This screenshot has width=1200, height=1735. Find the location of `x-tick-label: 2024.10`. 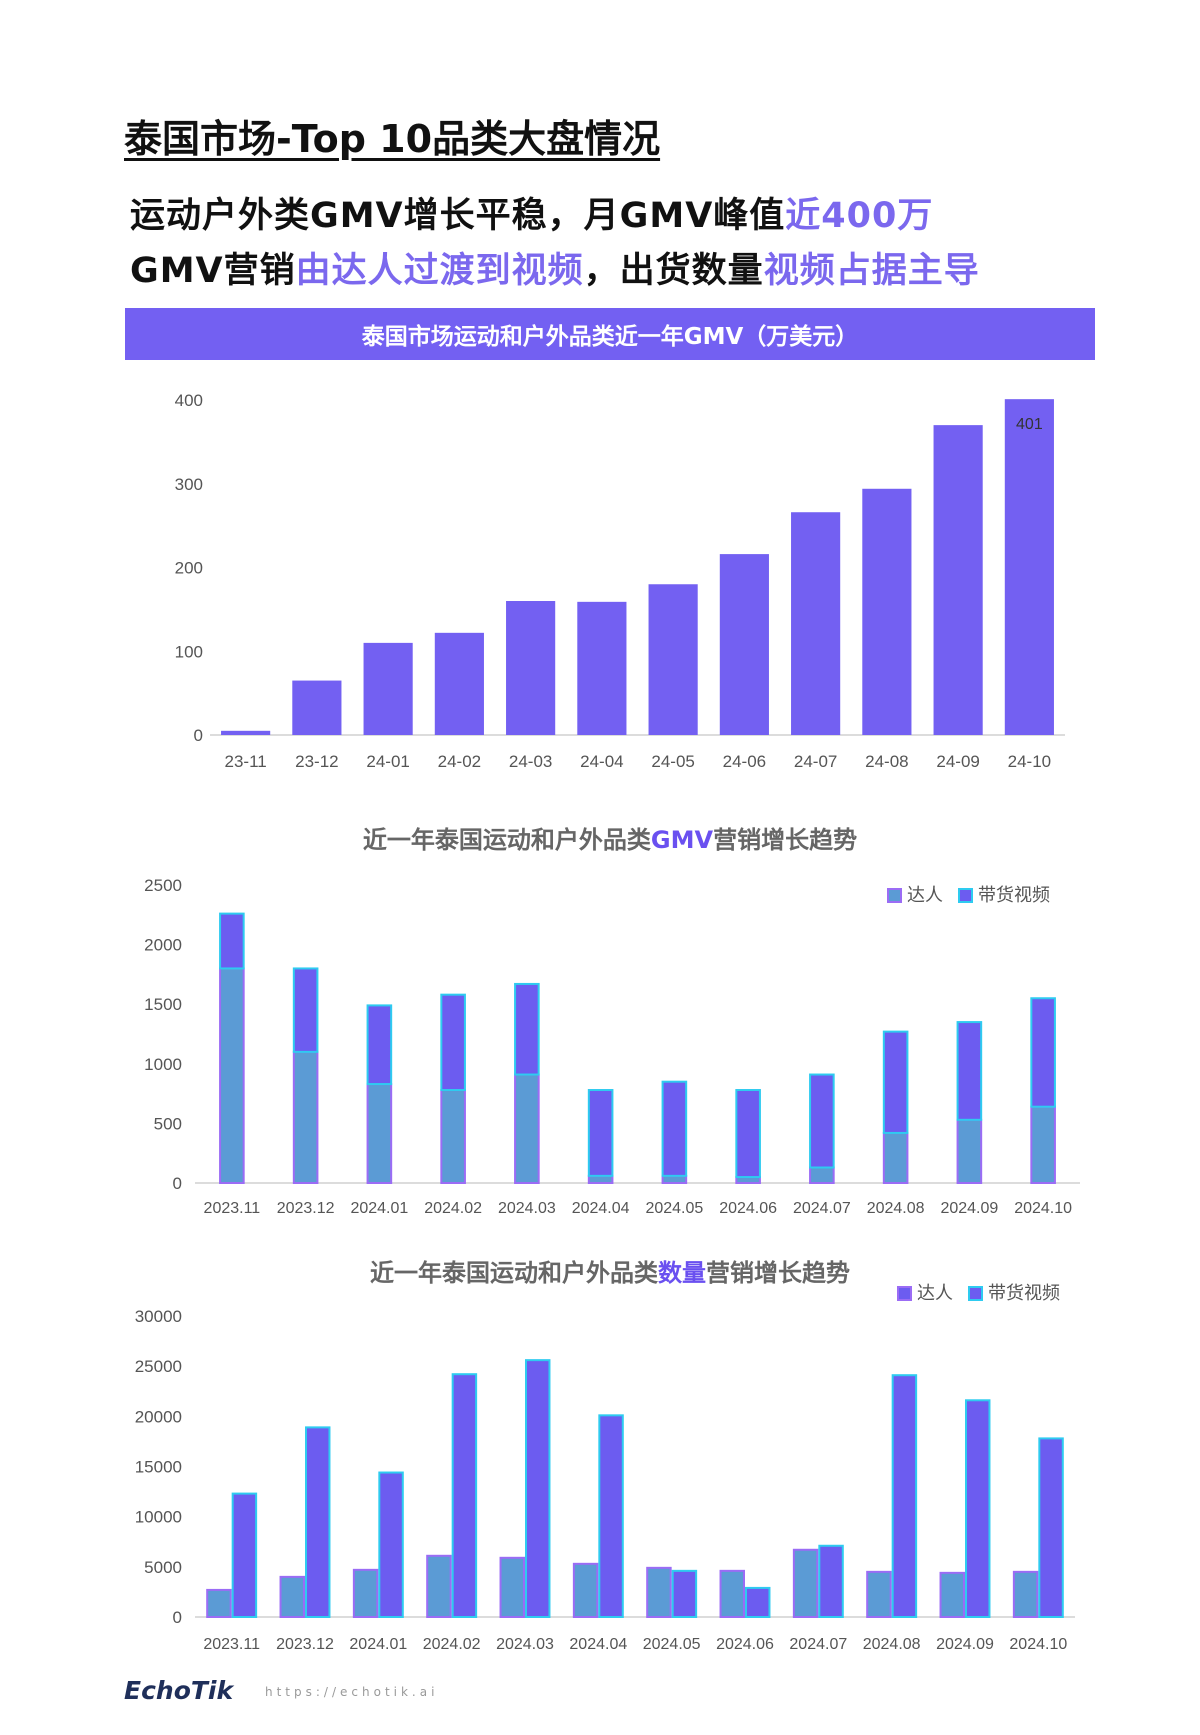

x-tick-label: 2024.10 is located at coordinates (1043, 1208).